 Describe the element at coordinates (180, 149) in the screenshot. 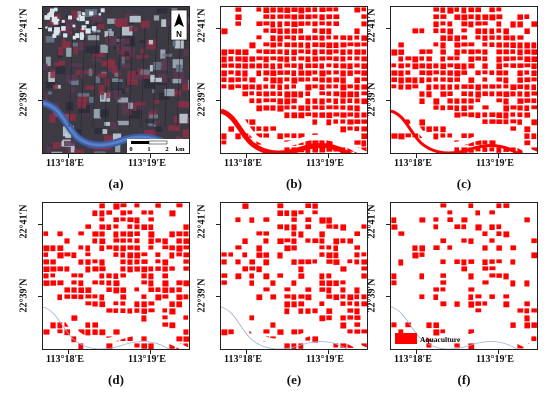

I see `scale-unit: km` at that location.